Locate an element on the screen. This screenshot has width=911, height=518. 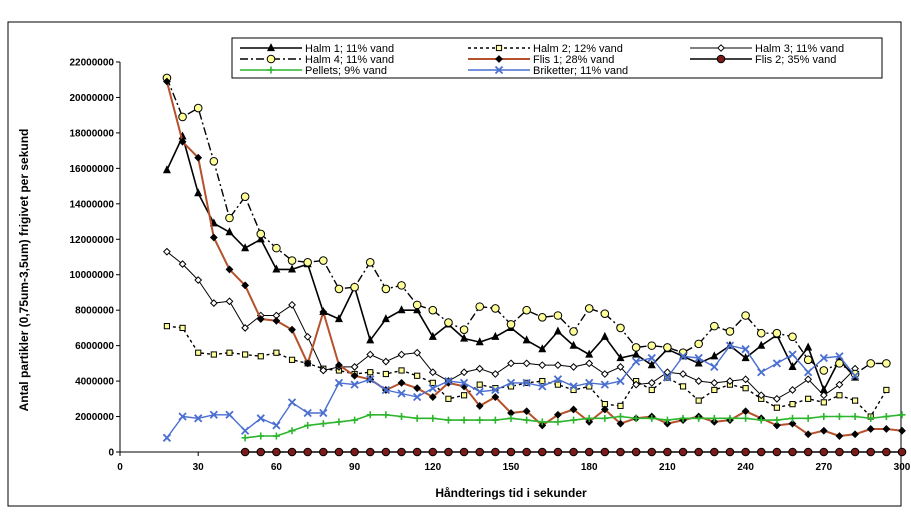
y-tick-label: 4000000 is located at coordinates (94, 382).